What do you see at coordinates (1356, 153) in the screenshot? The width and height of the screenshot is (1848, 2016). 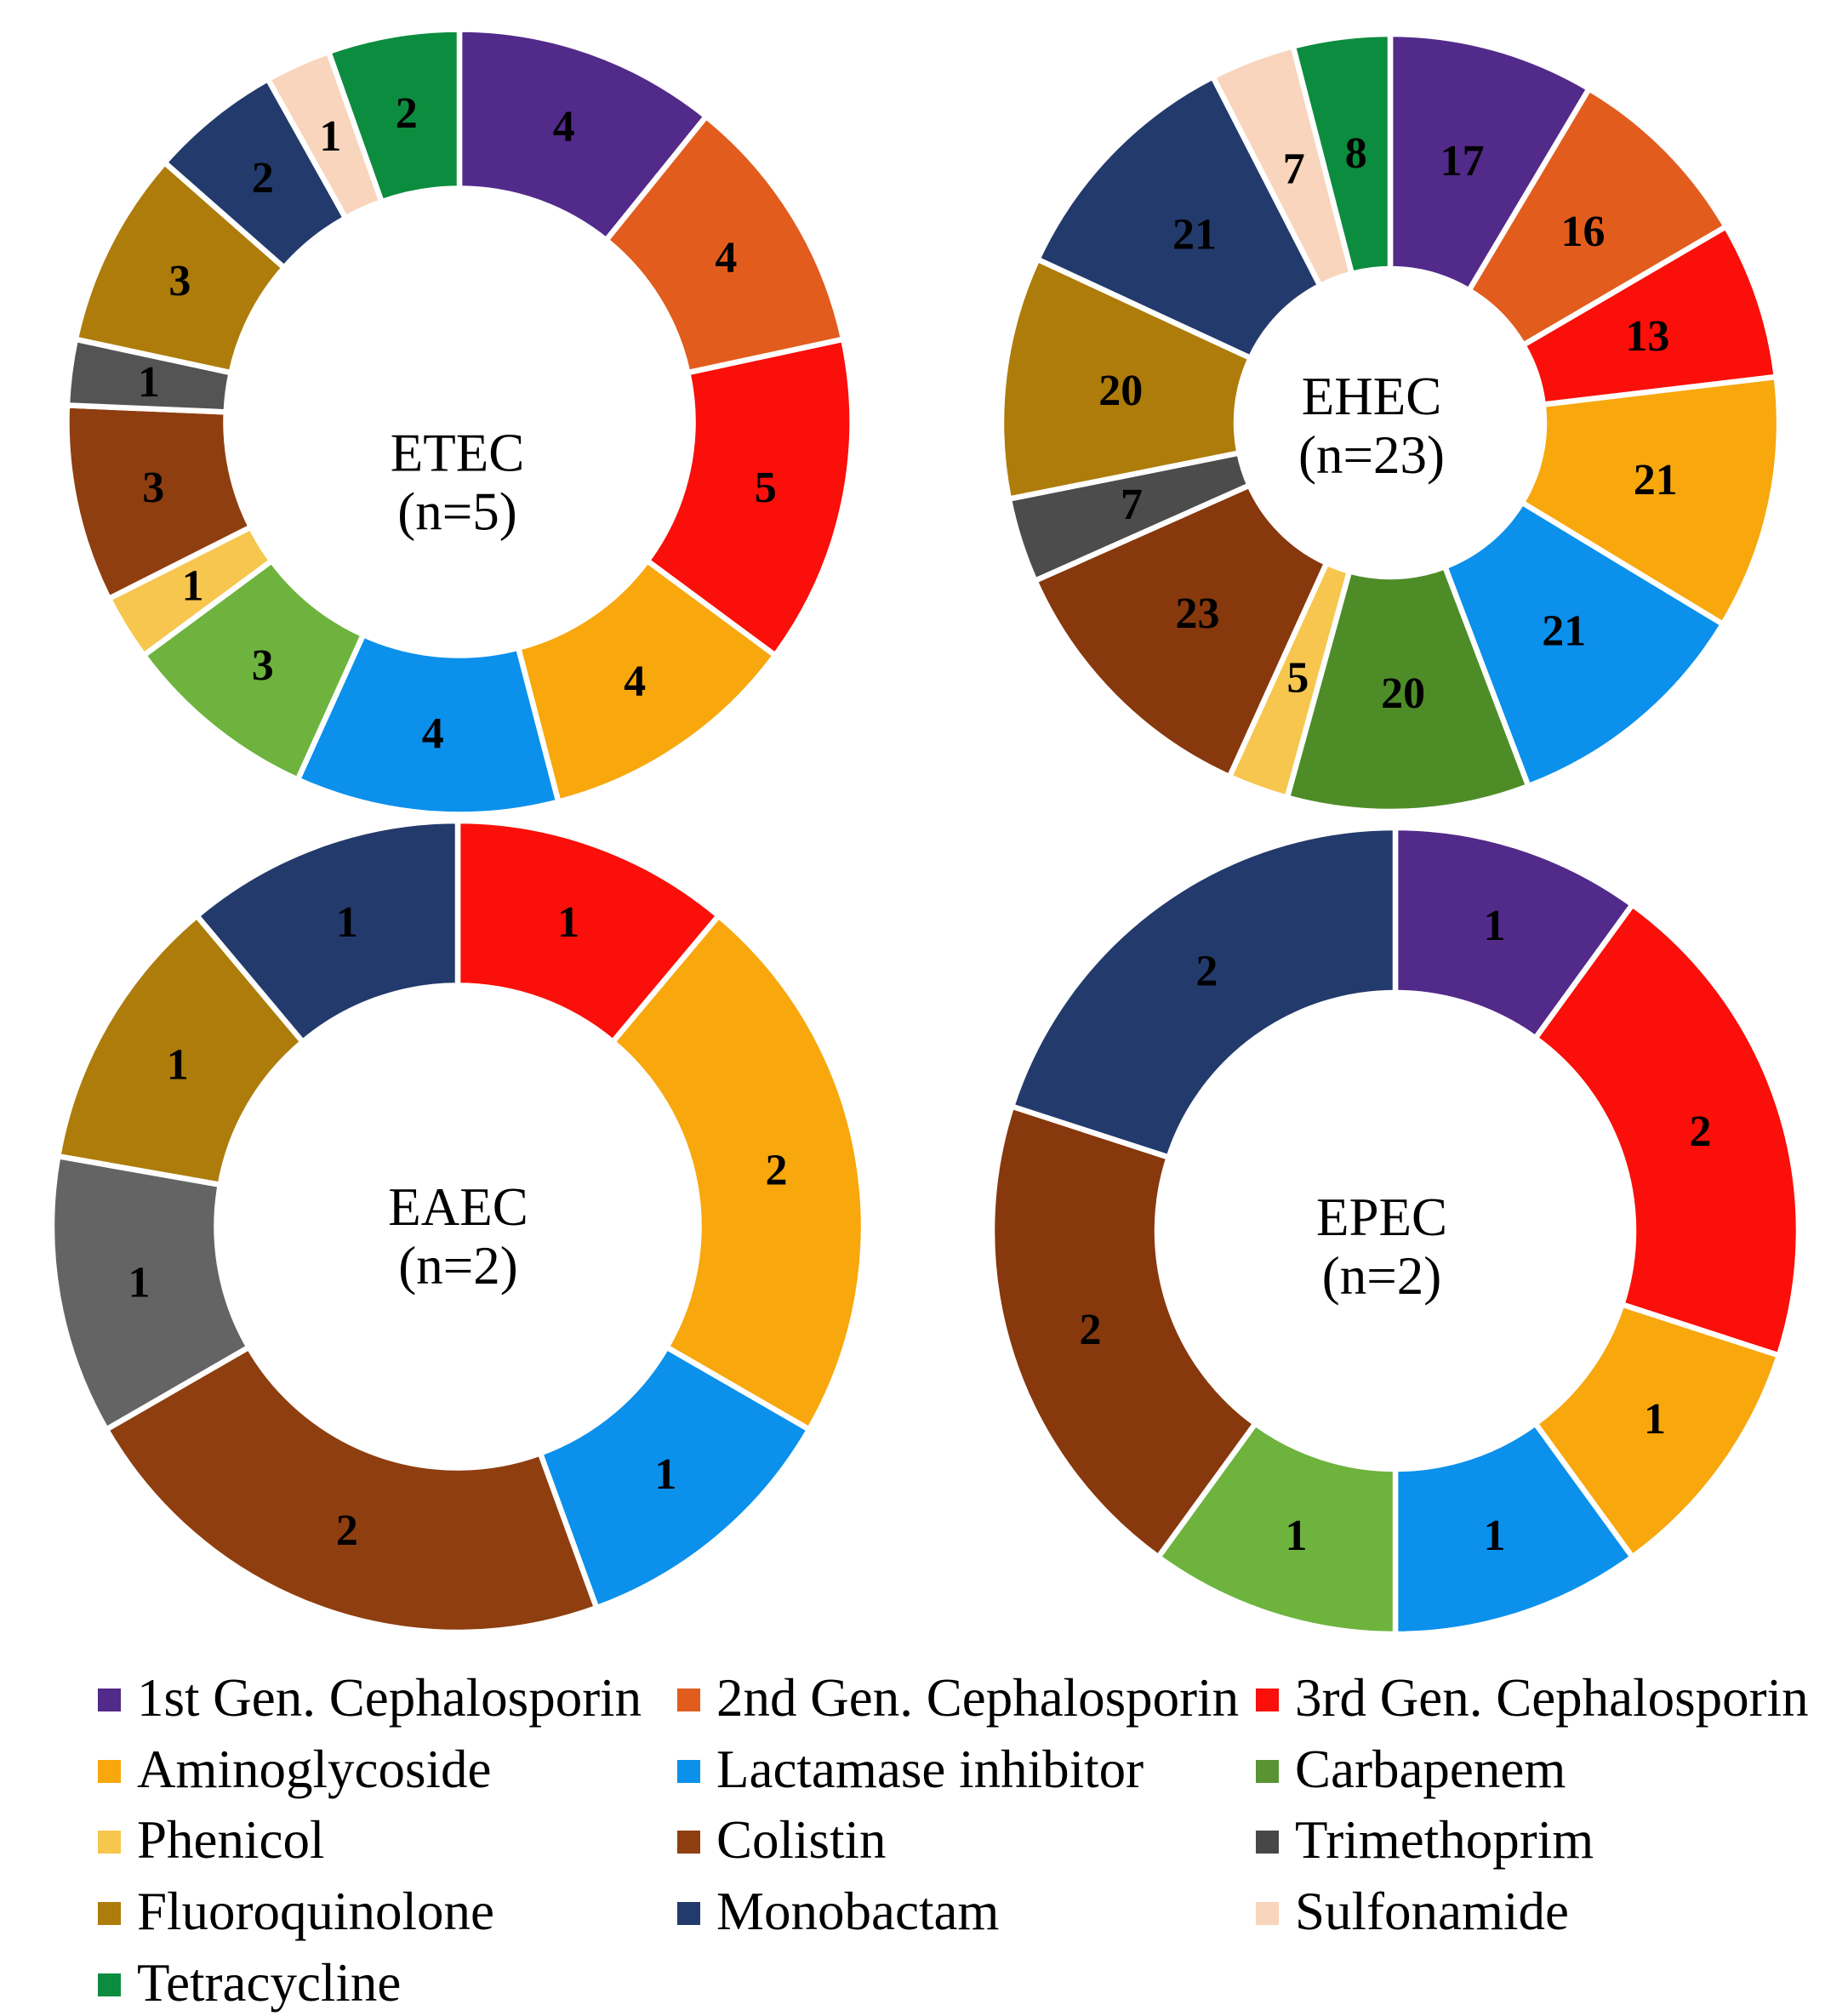 I see `svg-text: 8` at bounding box center [1356, 153].